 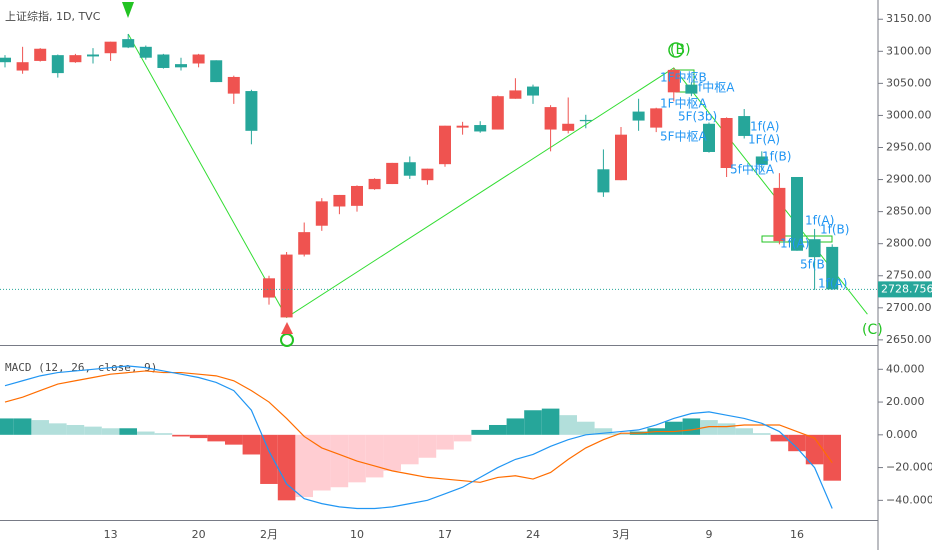 What do you see at coordinates (909, 114) in the screenshot?
I see `y-tick-label: 3000.000` at bounding box center [909, 114].